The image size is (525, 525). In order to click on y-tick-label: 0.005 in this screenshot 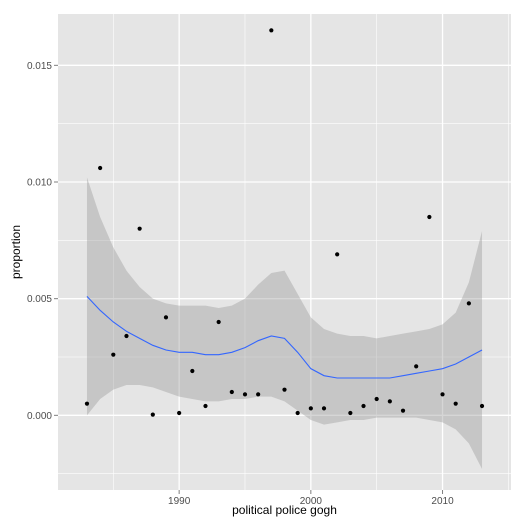, I will do `click(39, 299)`.